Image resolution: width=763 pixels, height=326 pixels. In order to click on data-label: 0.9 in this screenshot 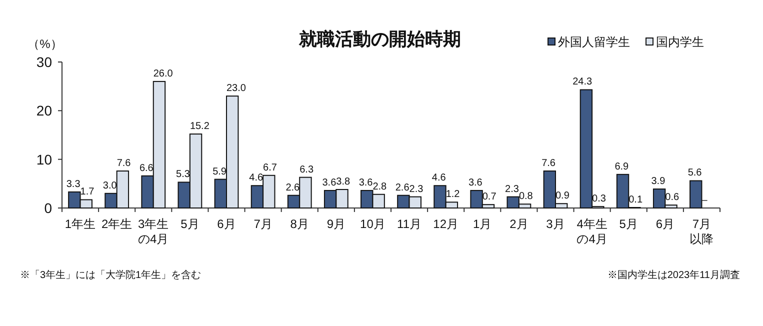, I will do `click(563, 196)`.